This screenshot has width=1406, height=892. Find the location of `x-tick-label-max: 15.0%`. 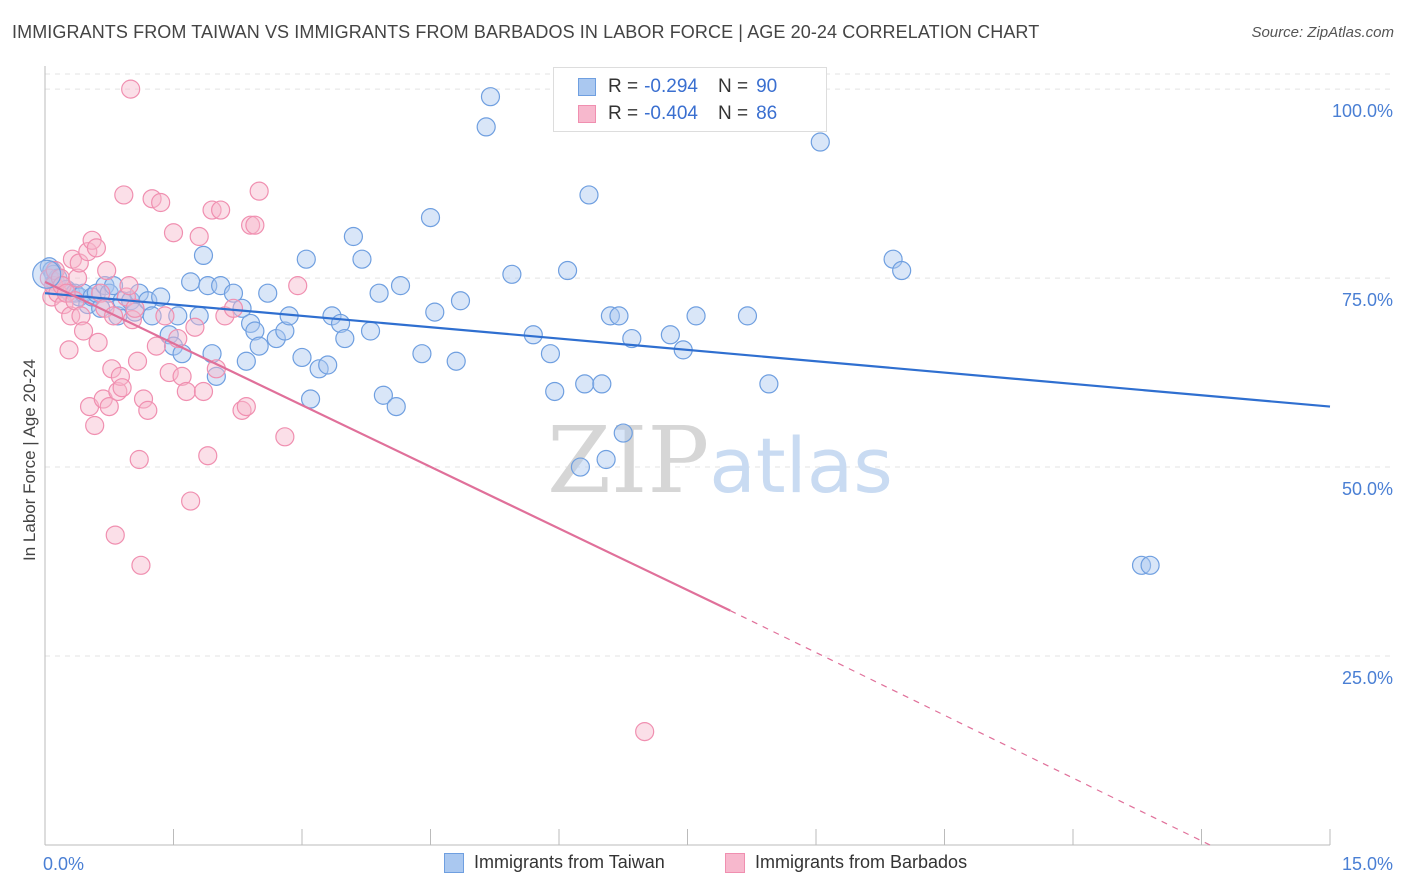

x-tick-label-max: 15.0% is located at coordinates (1367, 864).